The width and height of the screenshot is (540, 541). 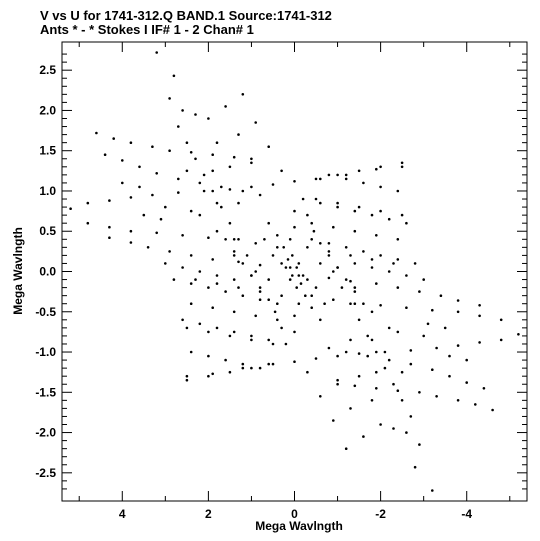 I want to click on y-tick-label: 1.5, so click(x=47, y=151).